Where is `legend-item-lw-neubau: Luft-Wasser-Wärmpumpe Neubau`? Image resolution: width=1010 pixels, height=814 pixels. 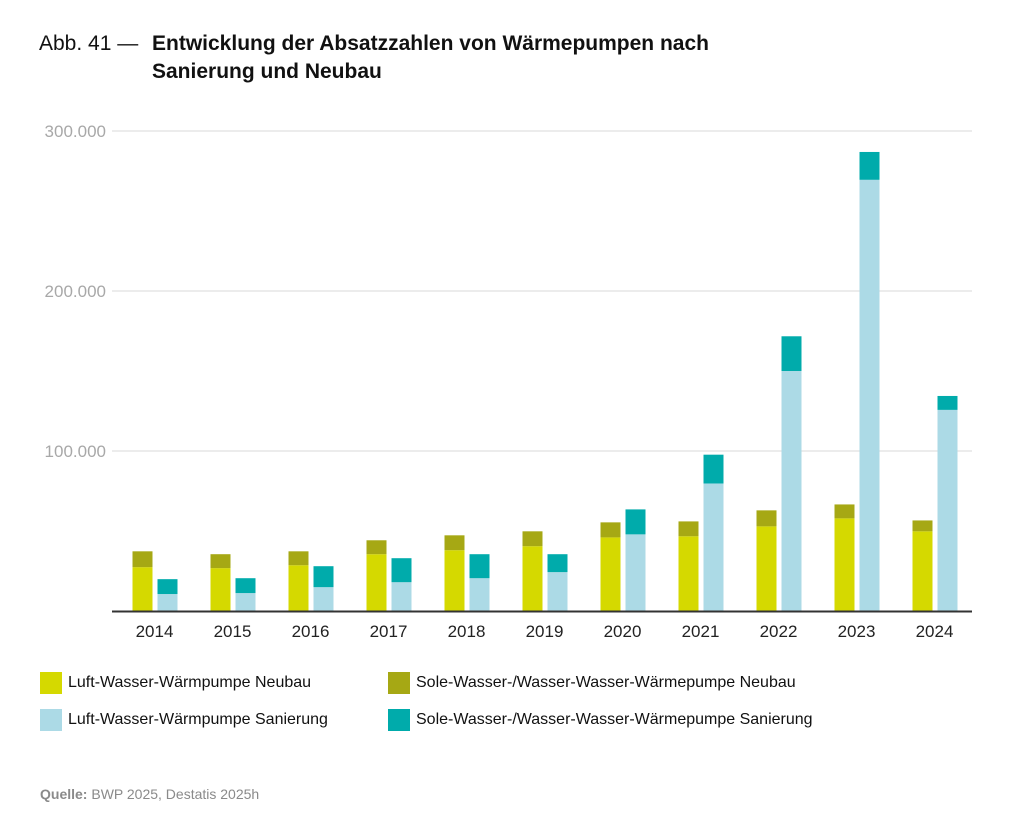
legend-item-lw-neubau: Luft-Wasser-Wärmpumpe Neubau is located at coordinates (175, 683).